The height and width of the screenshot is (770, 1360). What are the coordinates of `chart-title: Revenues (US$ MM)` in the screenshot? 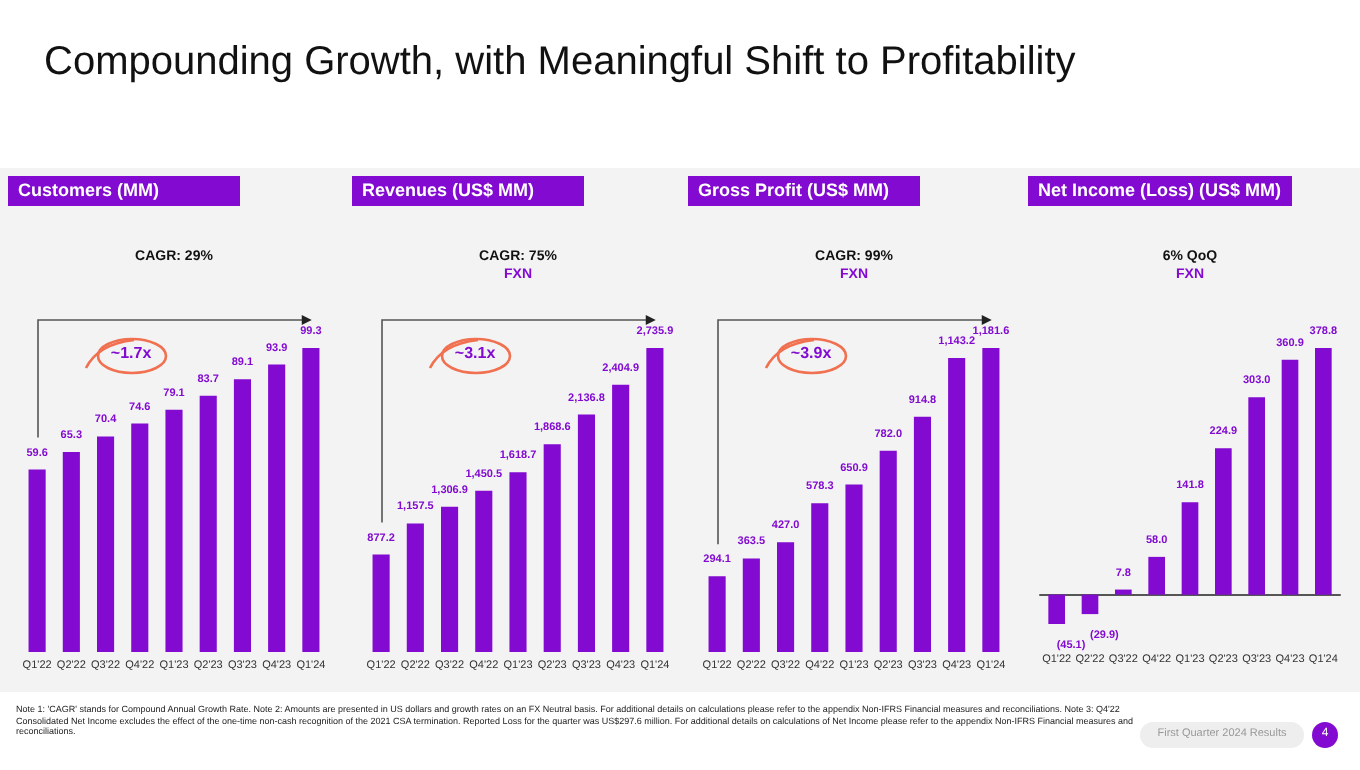 It's located at (468, 191).